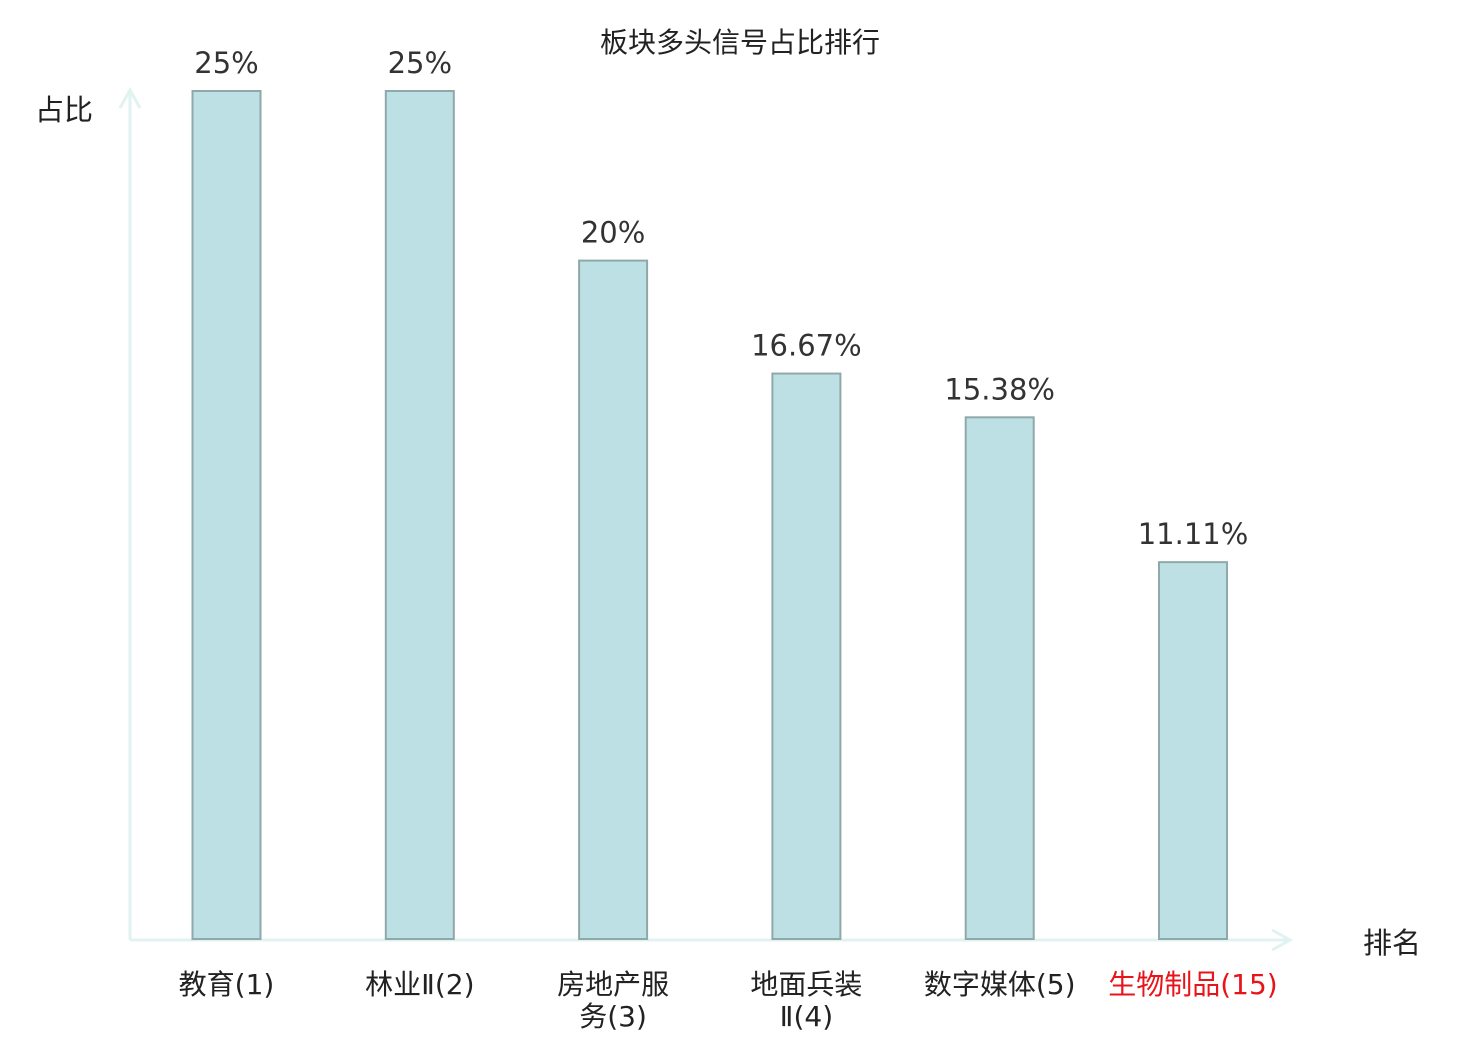 The height and width of the screenshot is (1045, 1480). Describe the element at coordinates (130, 97) in the screenshot. I see `y-axis-arrow` at that location.